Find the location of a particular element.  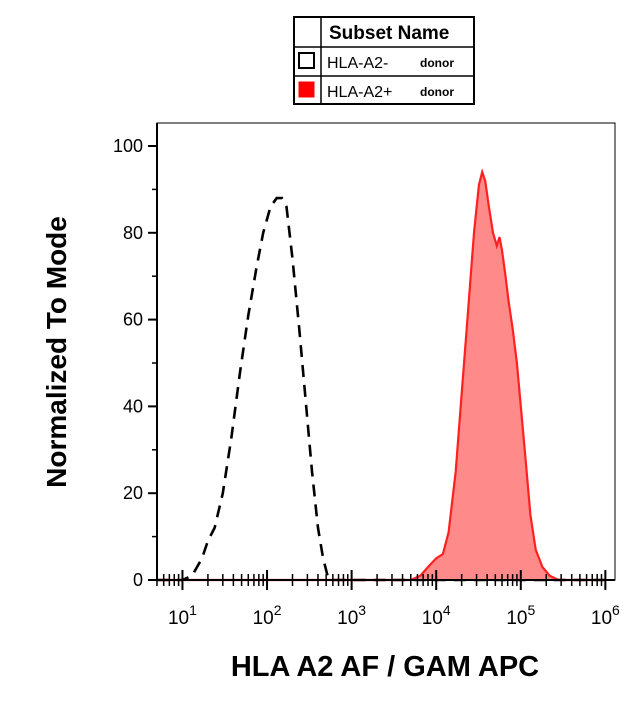

y-tick-label-0: 0 is located at coordinates (138, 580).